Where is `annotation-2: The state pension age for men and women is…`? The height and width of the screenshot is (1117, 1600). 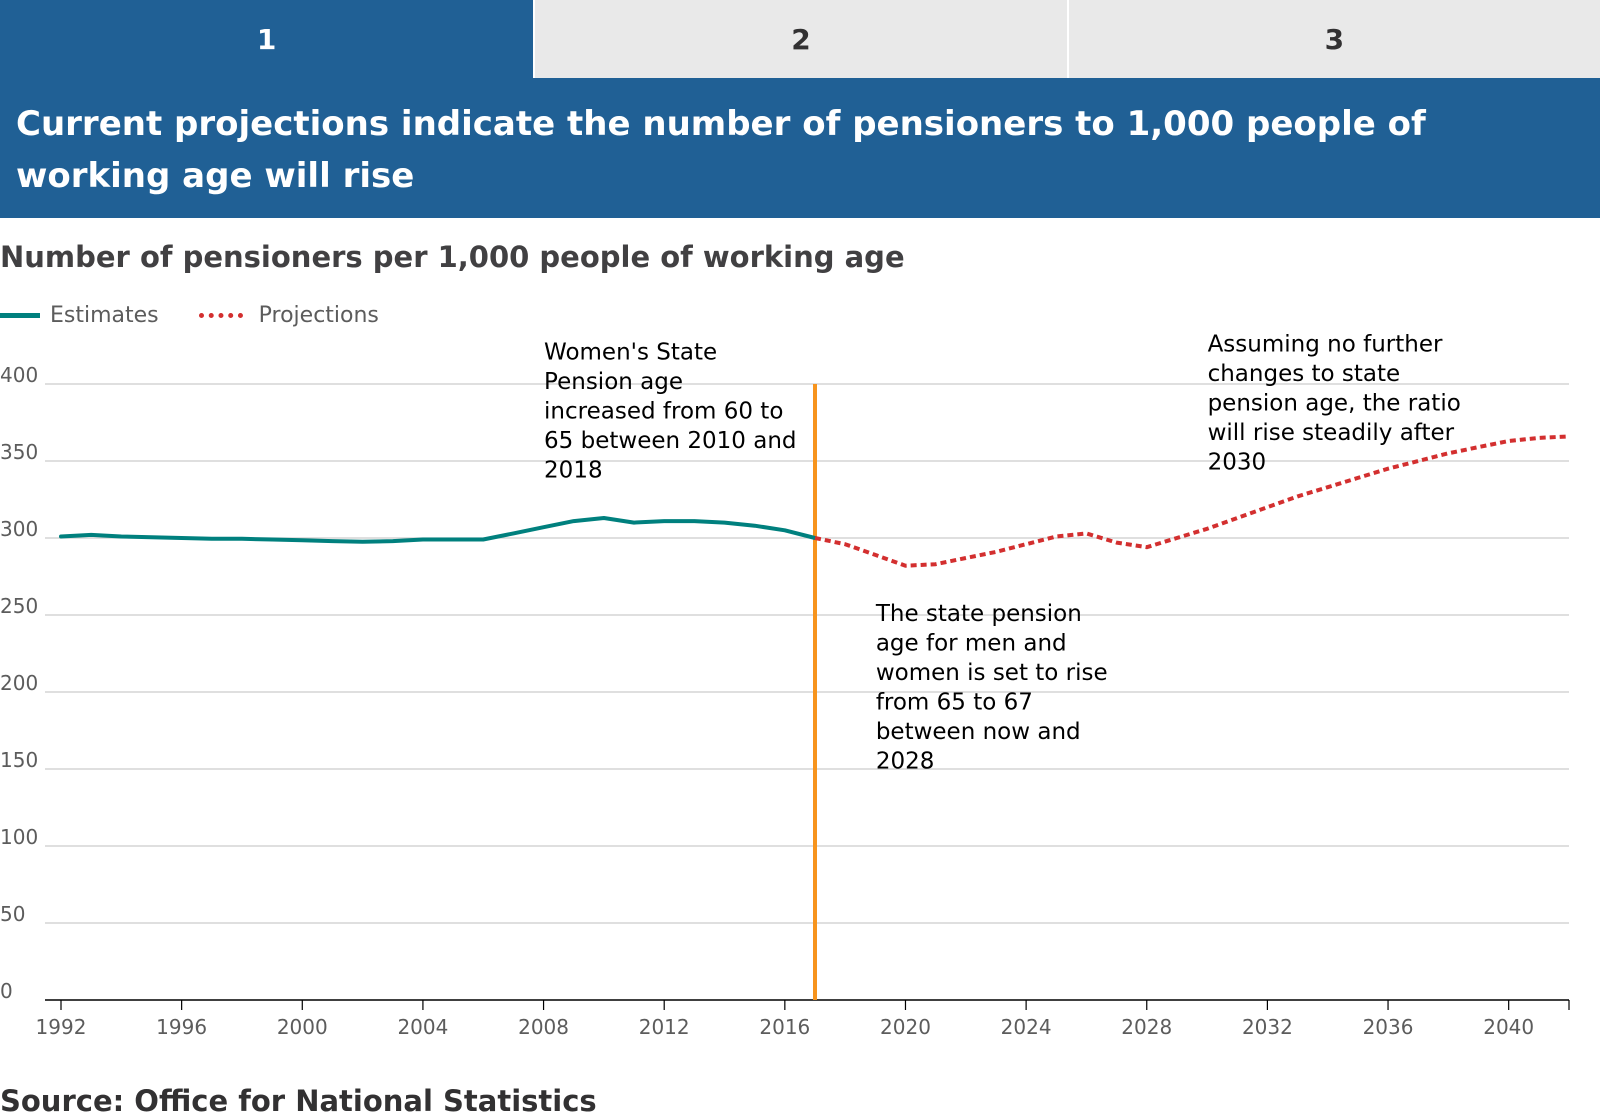
annotation-2: The state pension age for men and women is… is located at coordinates (991, 688).